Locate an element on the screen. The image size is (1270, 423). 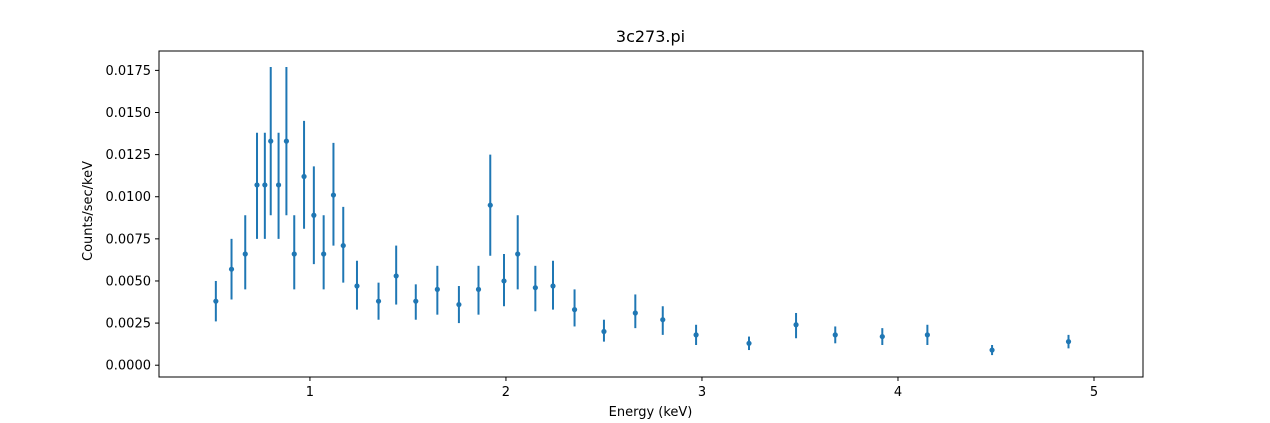
x-tick-label: 5 is located at coordinates (1094, 392).